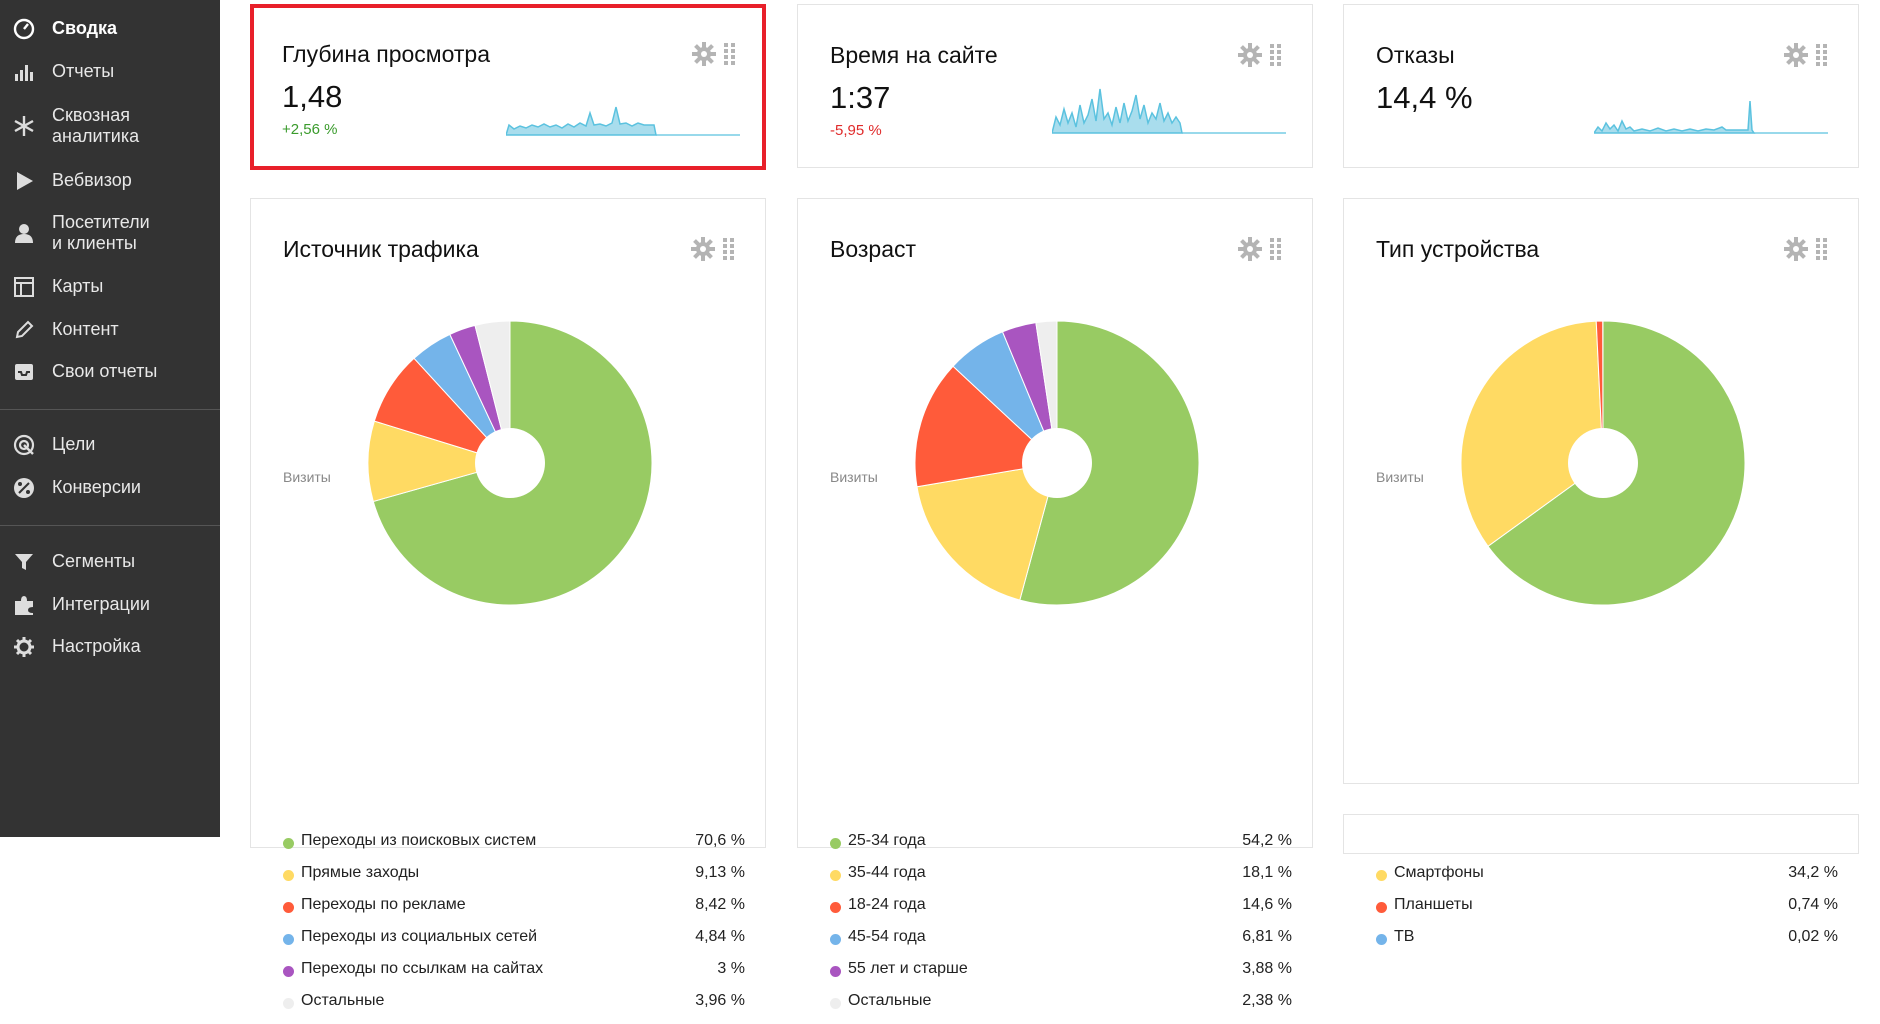  Describe the element at coordinates (508, 87) in the screenshot. I see `metric-card-depth: Глубина просмотра 1,48 +2,56 %` at that location.